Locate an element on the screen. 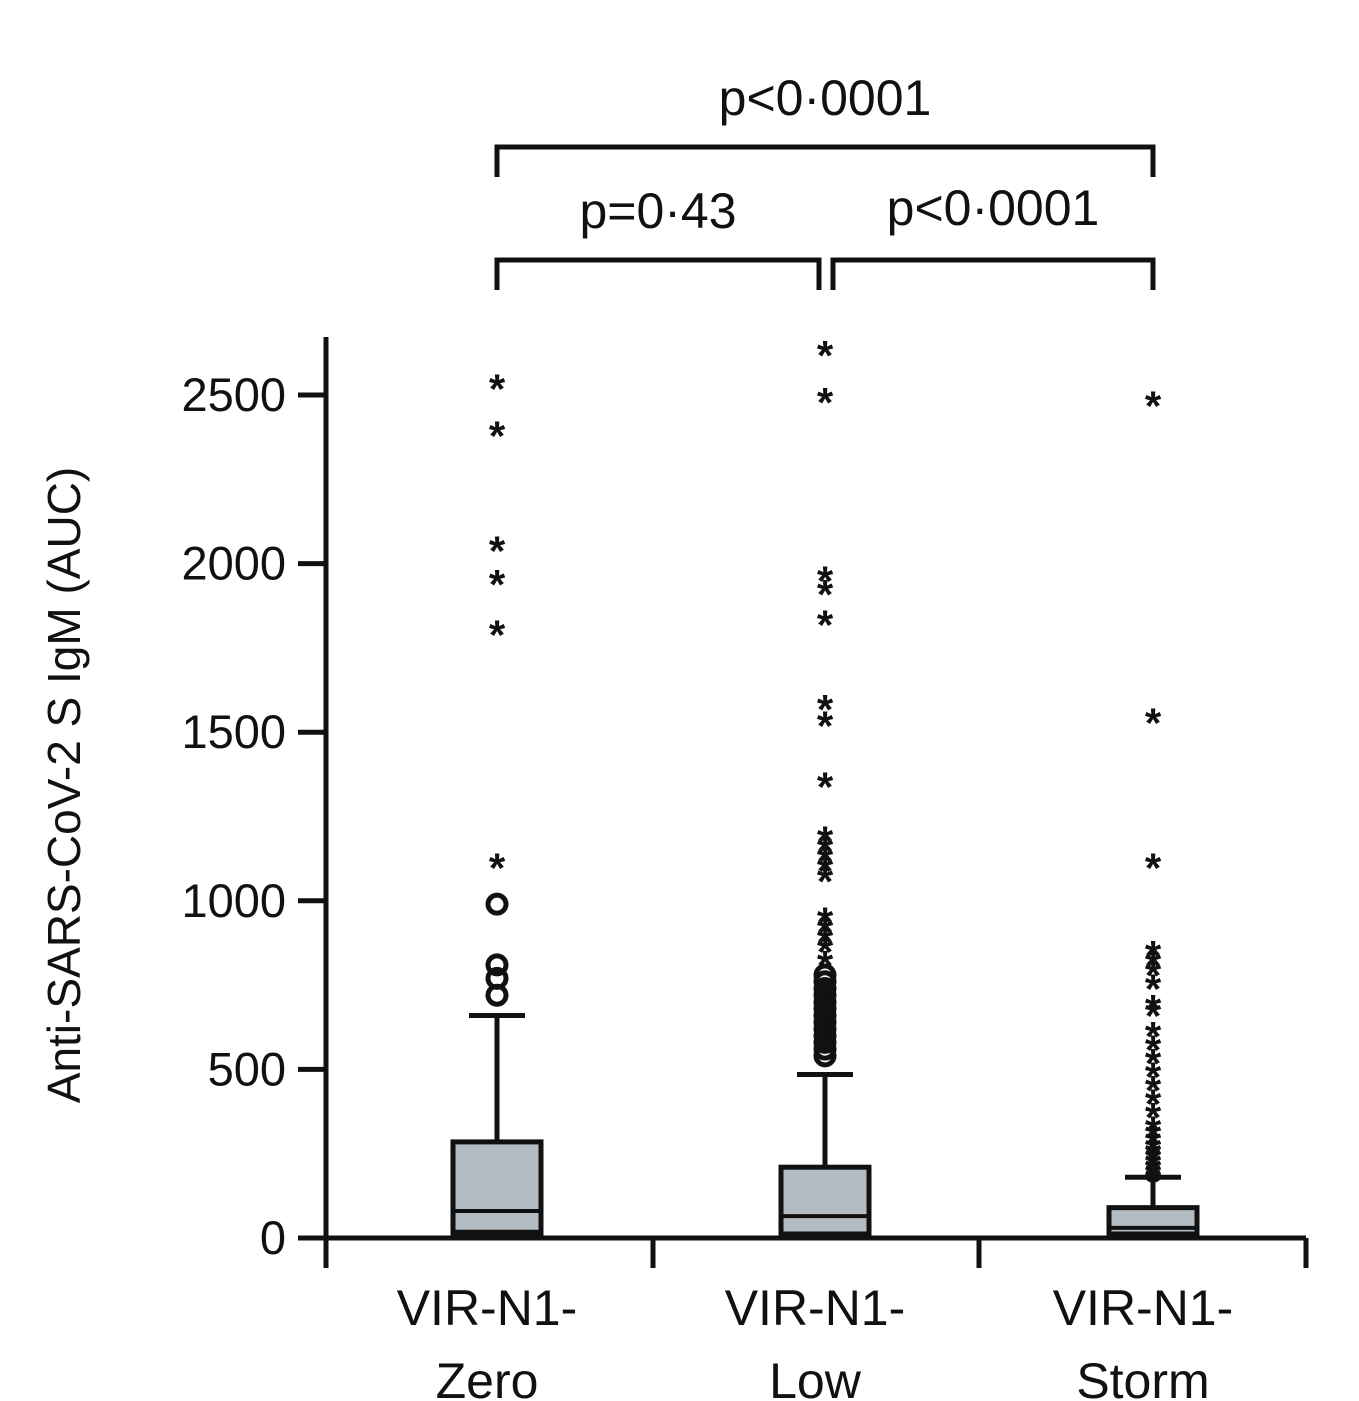 This screenshot has width=1359, height=1401. outlier-star-2-18: * is located at coordinates (1153, 1009).